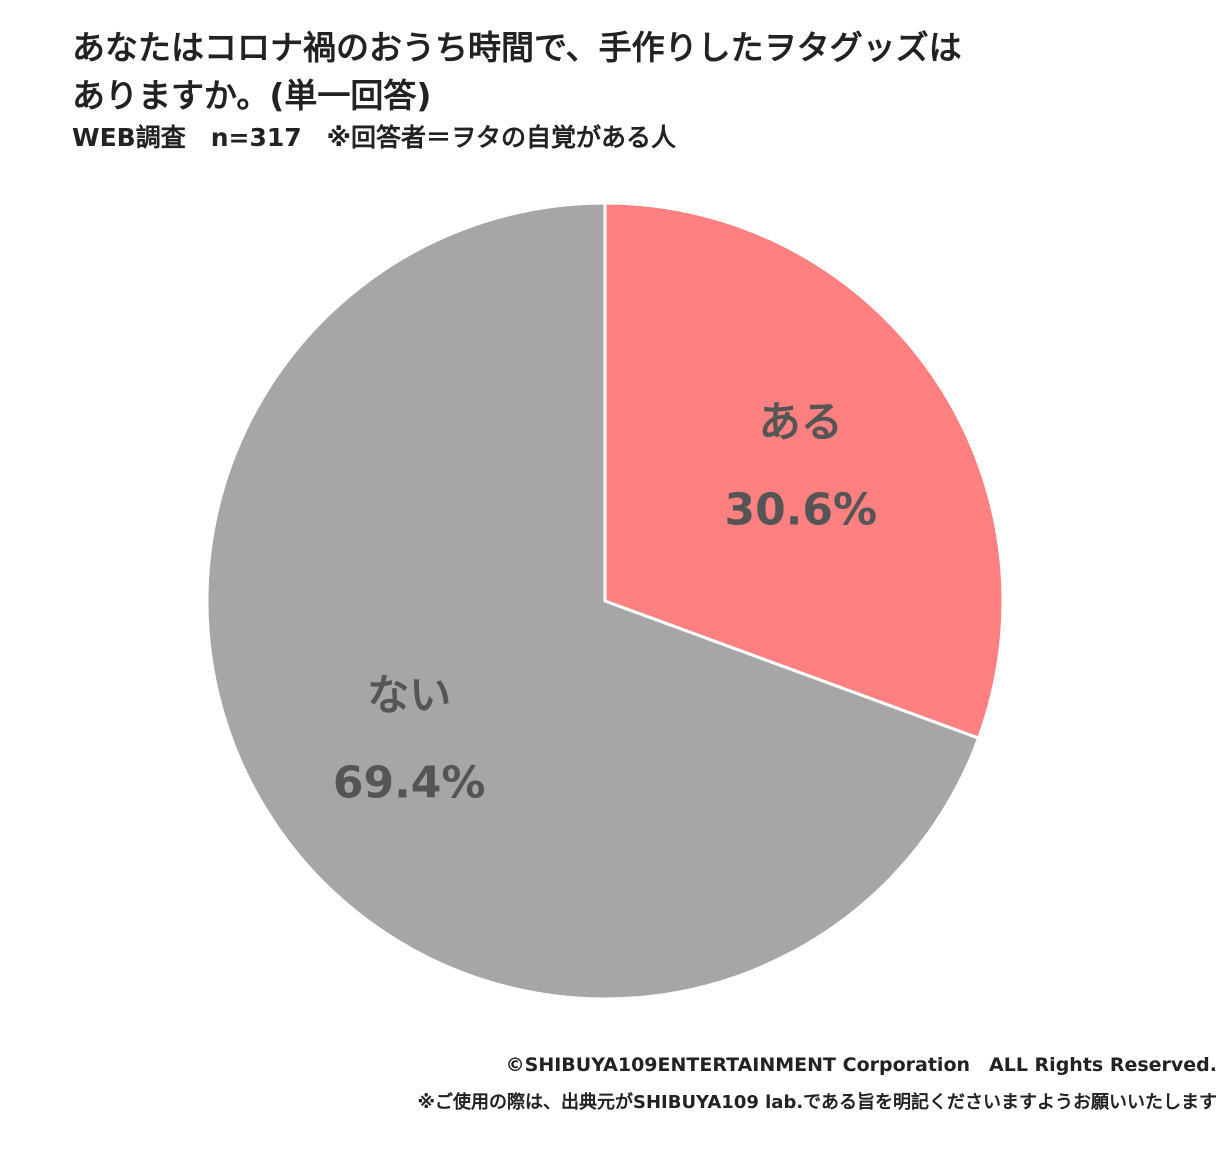  I want to click on chart-title-line-2: ありますか。(単一回答), so click(252, 95).